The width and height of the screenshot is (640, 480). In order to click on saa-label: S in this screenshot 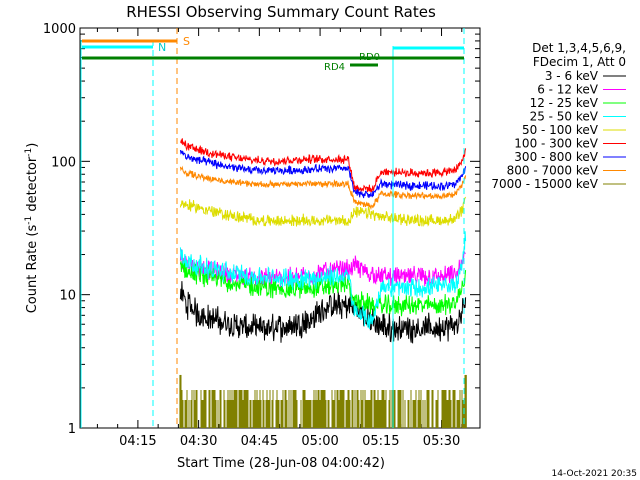, I will do `click(186, 41)`.